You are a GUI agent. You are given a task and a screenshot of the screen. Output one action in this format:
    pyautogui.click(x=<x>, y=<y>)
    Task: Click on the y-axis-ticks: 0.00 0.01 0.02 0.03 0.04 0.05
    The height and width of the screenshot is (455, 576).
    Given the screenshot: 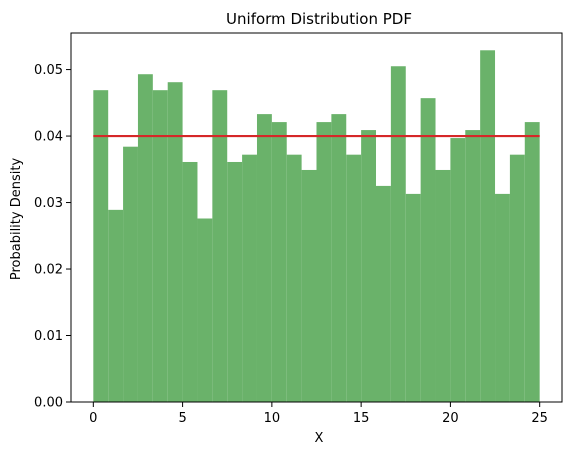 What is the action you would take?
    pyautogui.click(x=52, y=237)
    